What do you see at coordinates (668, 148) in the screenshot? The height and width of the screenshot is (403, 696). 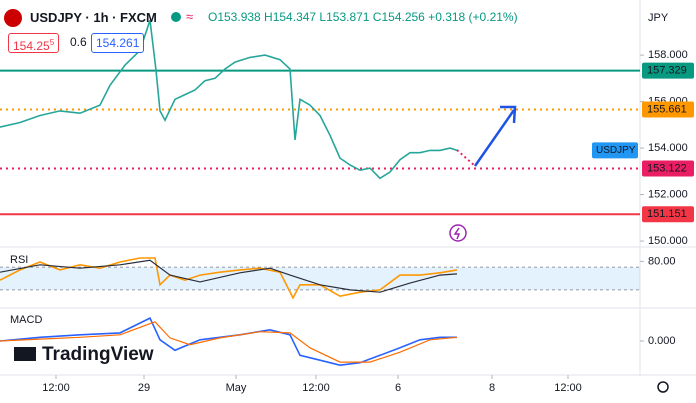 I see `y-tick-label: 154.000` at bounding box center [668, 148].